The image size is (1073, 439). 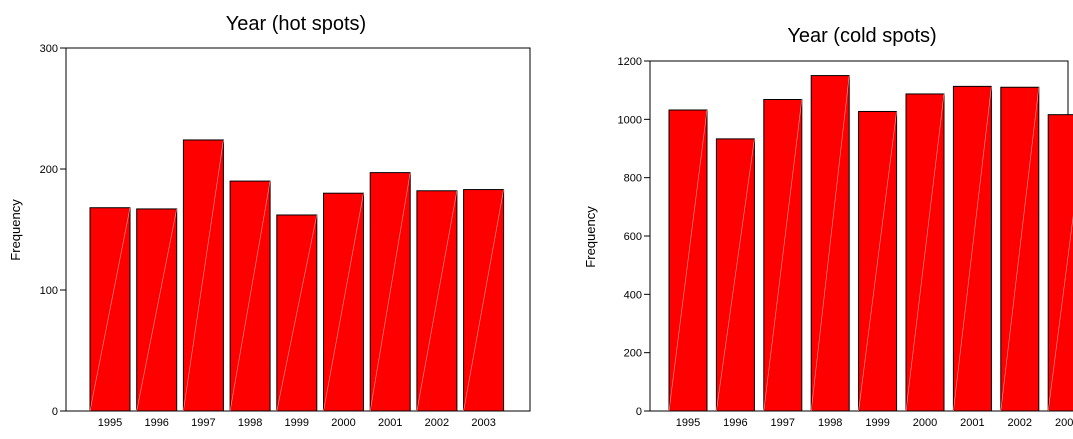 What do you see at coordinates (49, 49) in the screenshot?
I see `y-tick-label: 300` at bounding box center [49, 49].